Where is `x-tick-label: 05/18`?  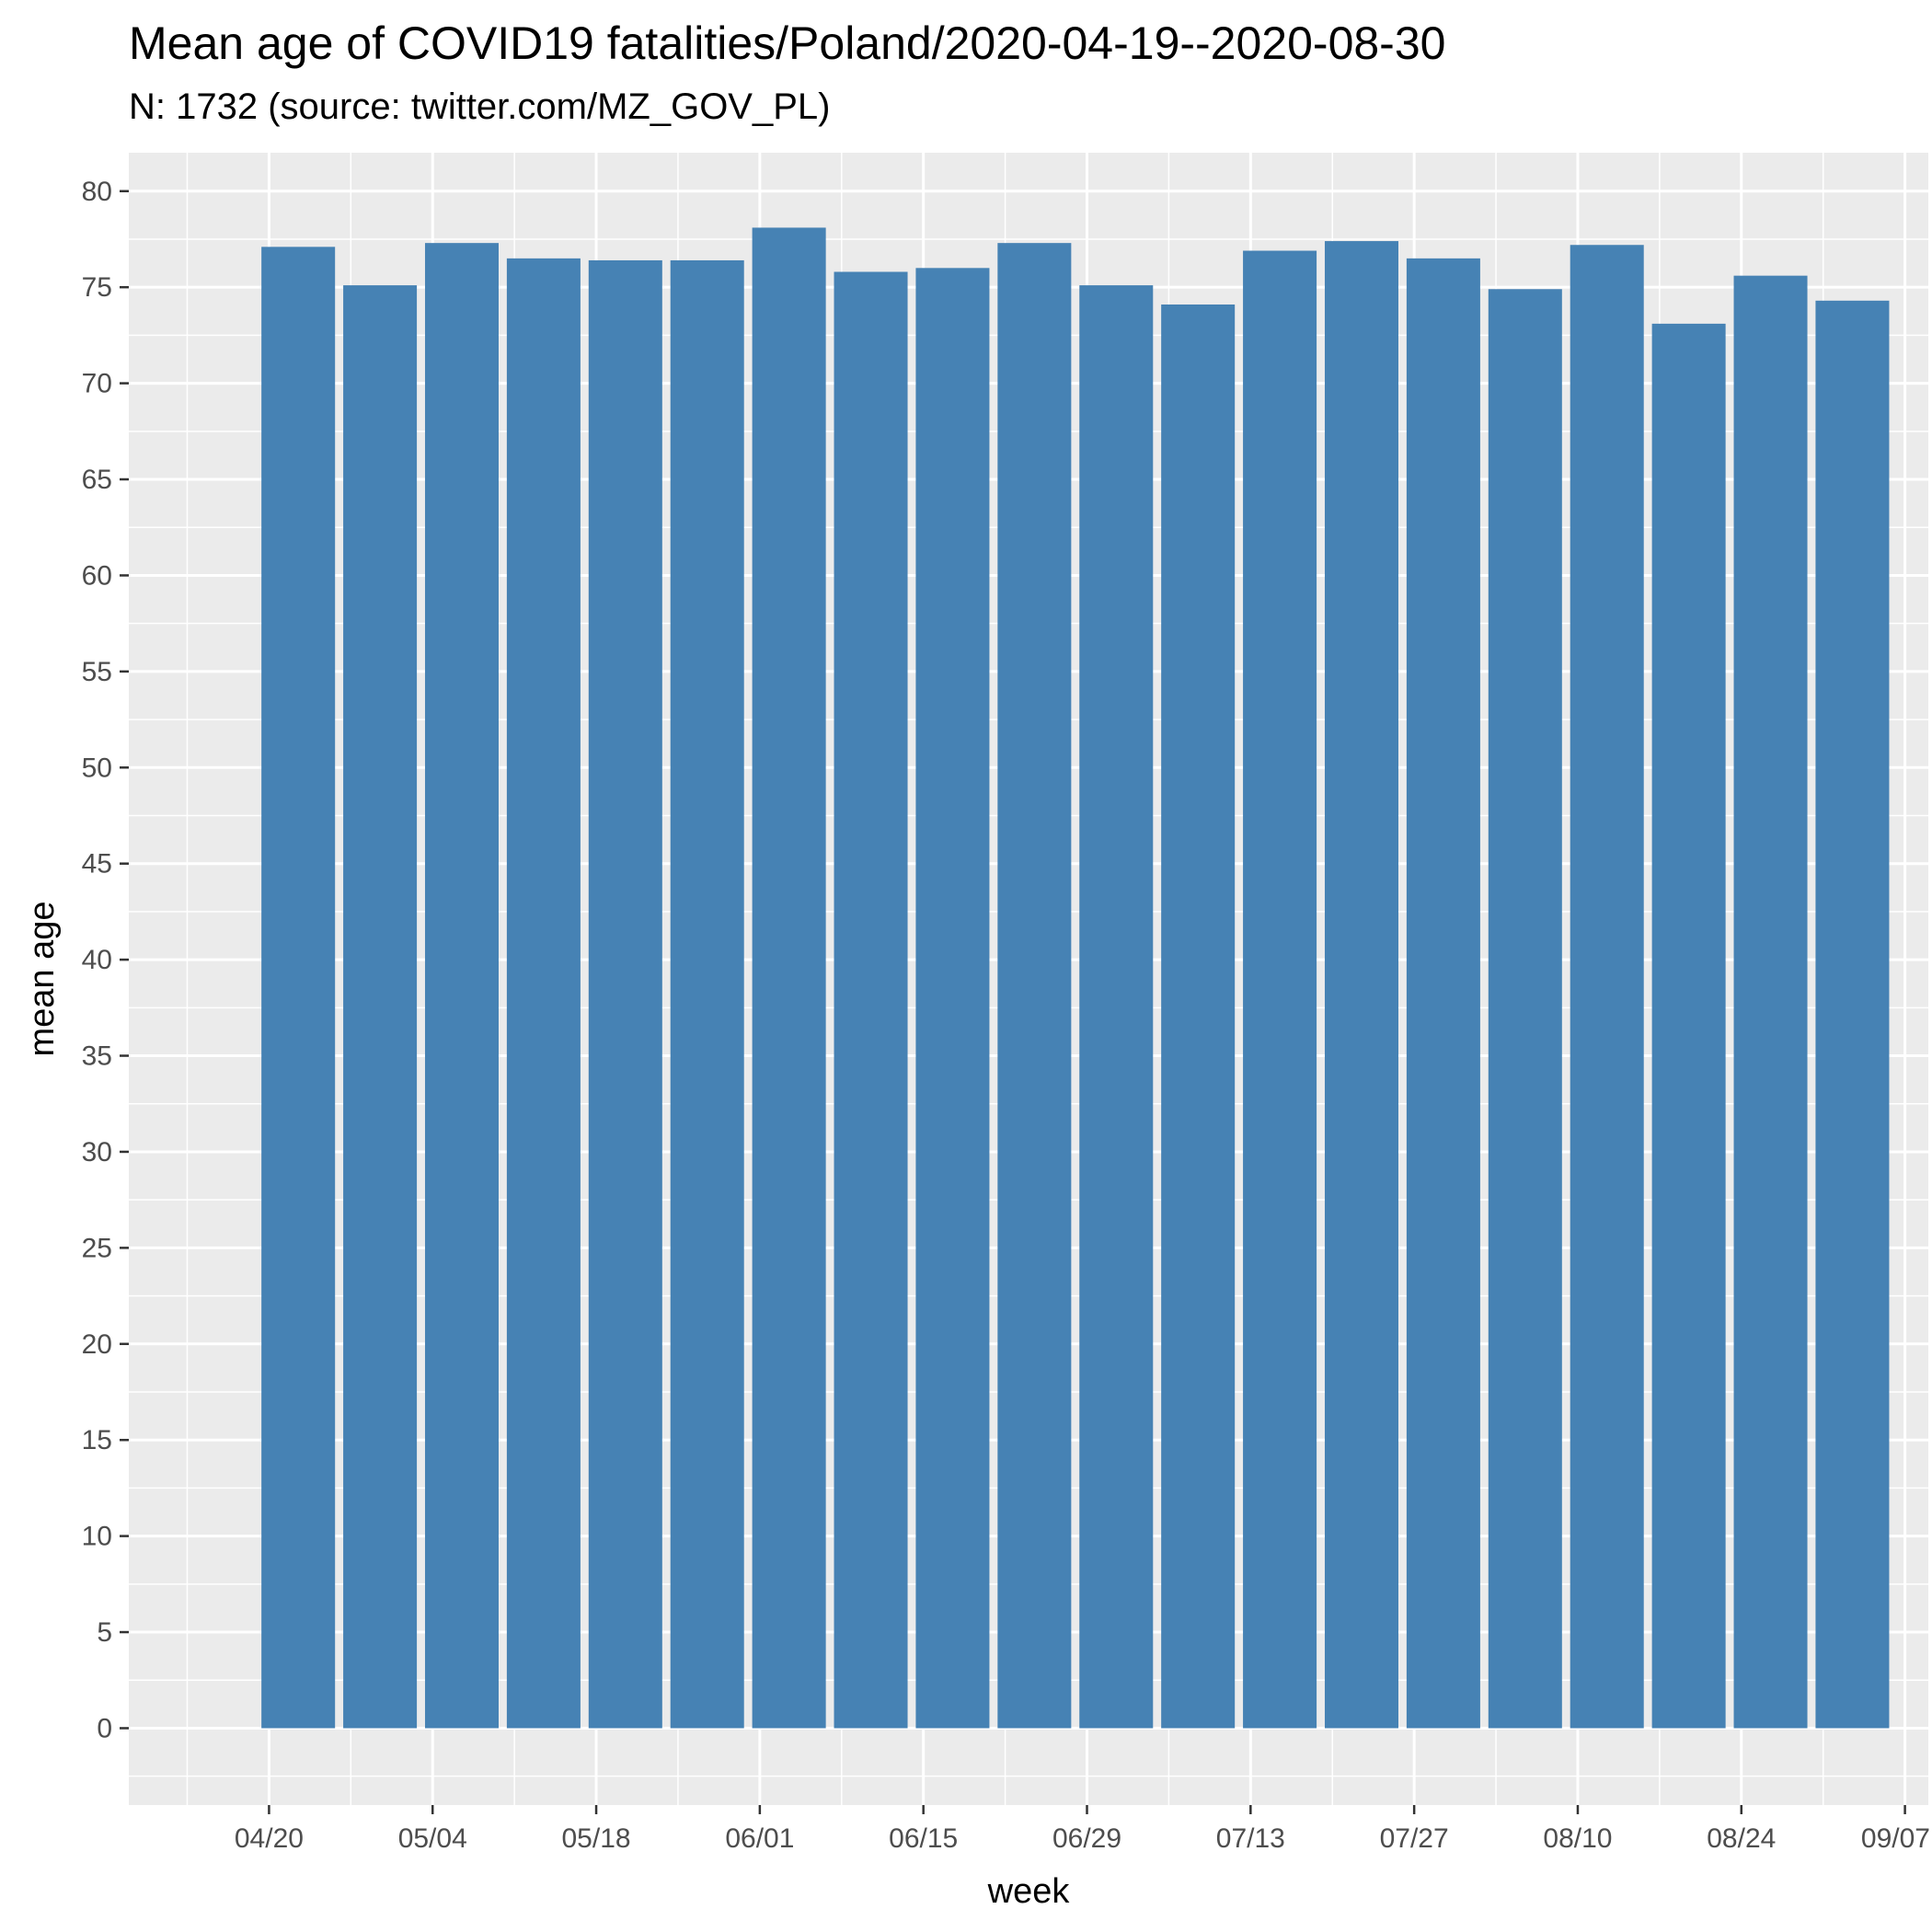 x-tick-label: 05/18 is located at coordinates (596, 1838).